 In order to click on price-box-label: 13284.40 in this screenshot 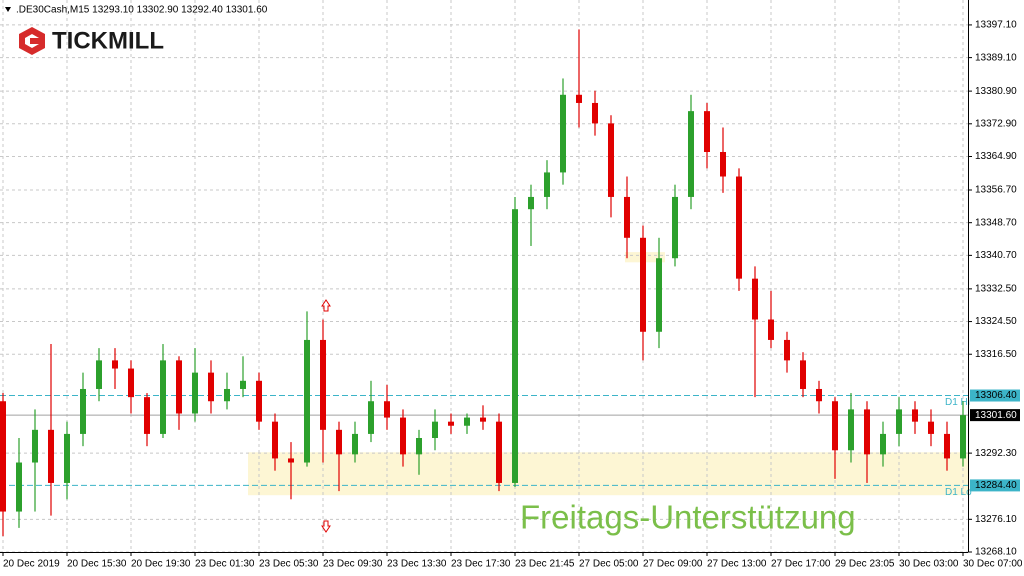, I will do `click(996, 485)`.